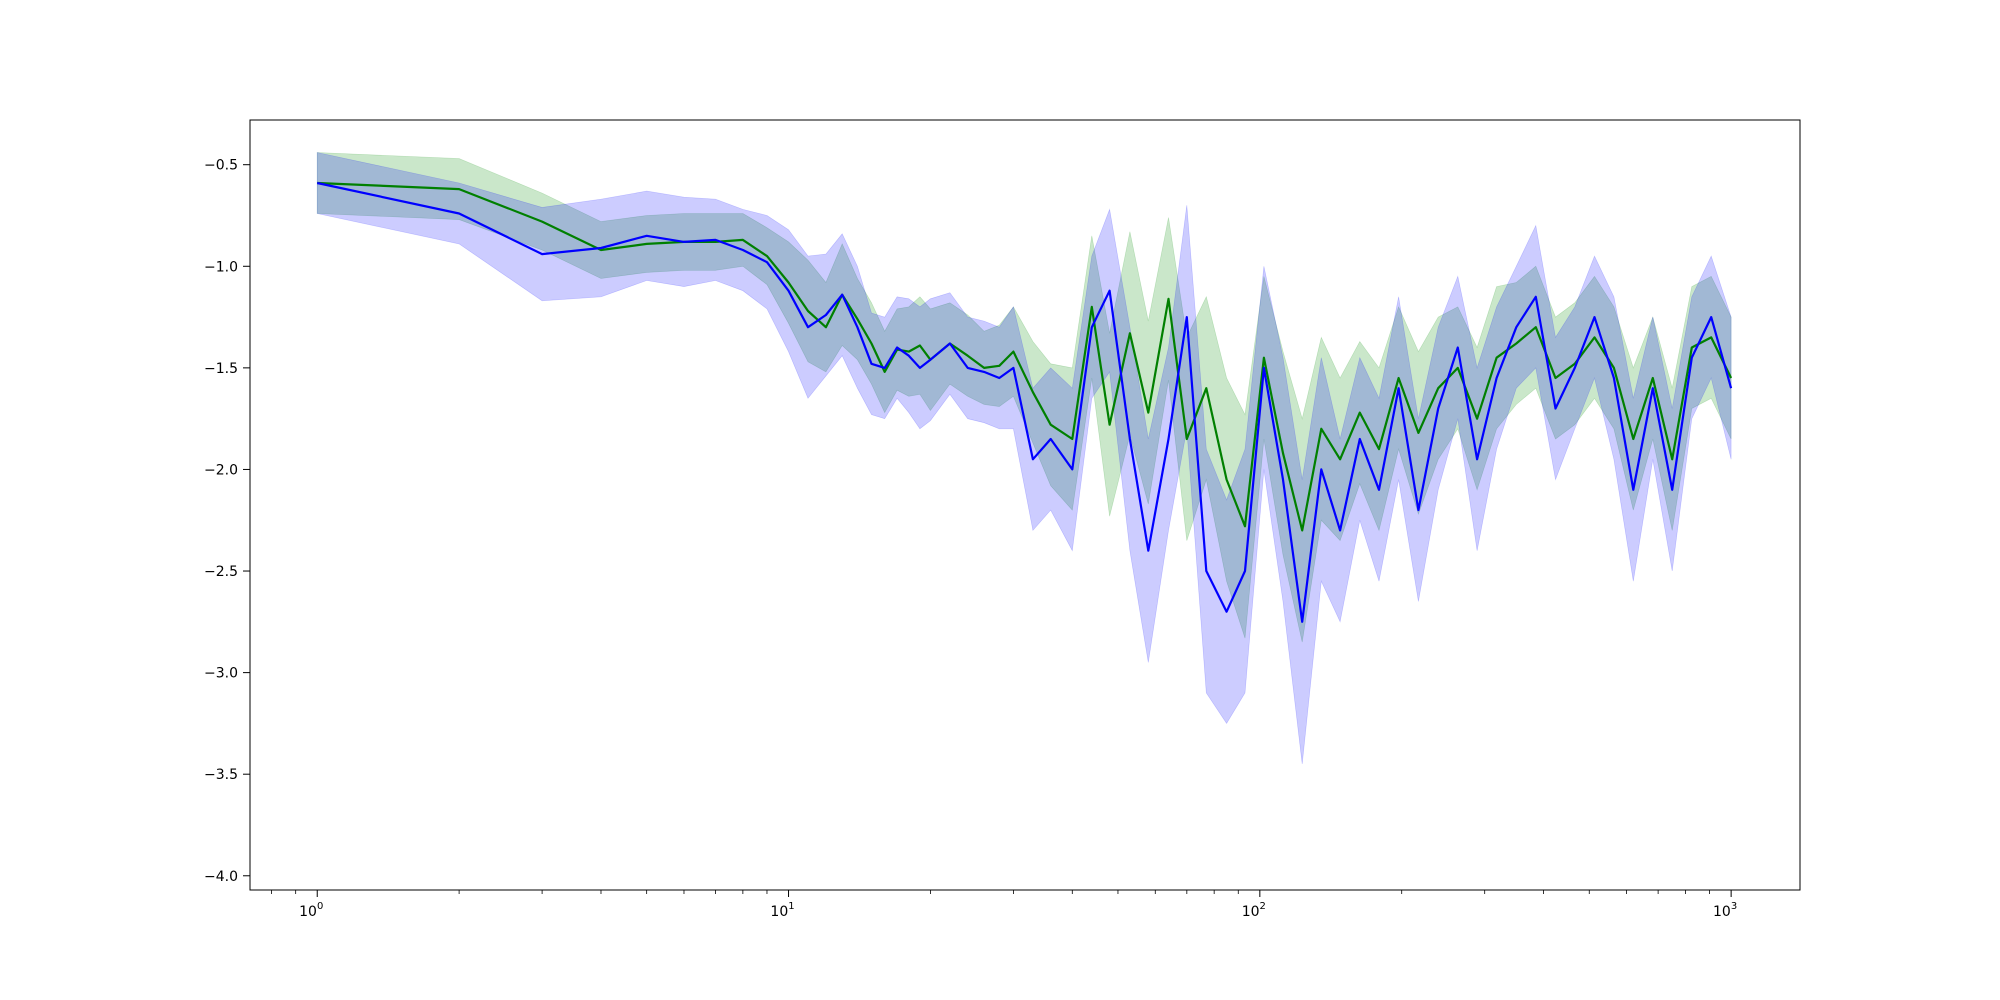 The image size is (2000, 1000). I want to click on y-tick-label: −0.5, so click(221, 166).